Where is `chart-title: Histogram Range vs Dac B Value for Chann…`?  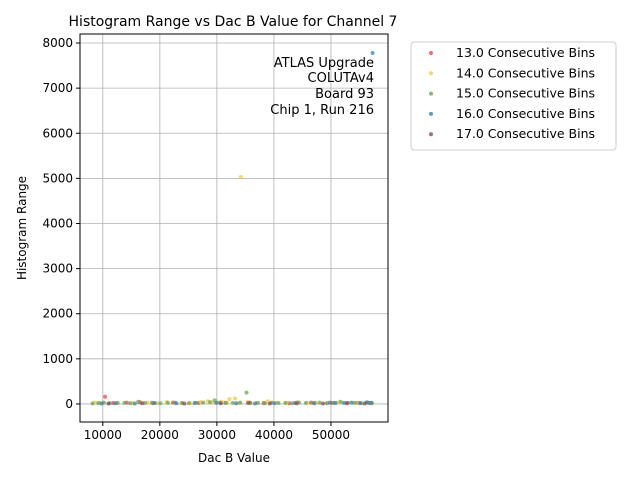
chart-title: Histogram Range vs Dac B Value for Chann… is located at coordinates (233, 22).